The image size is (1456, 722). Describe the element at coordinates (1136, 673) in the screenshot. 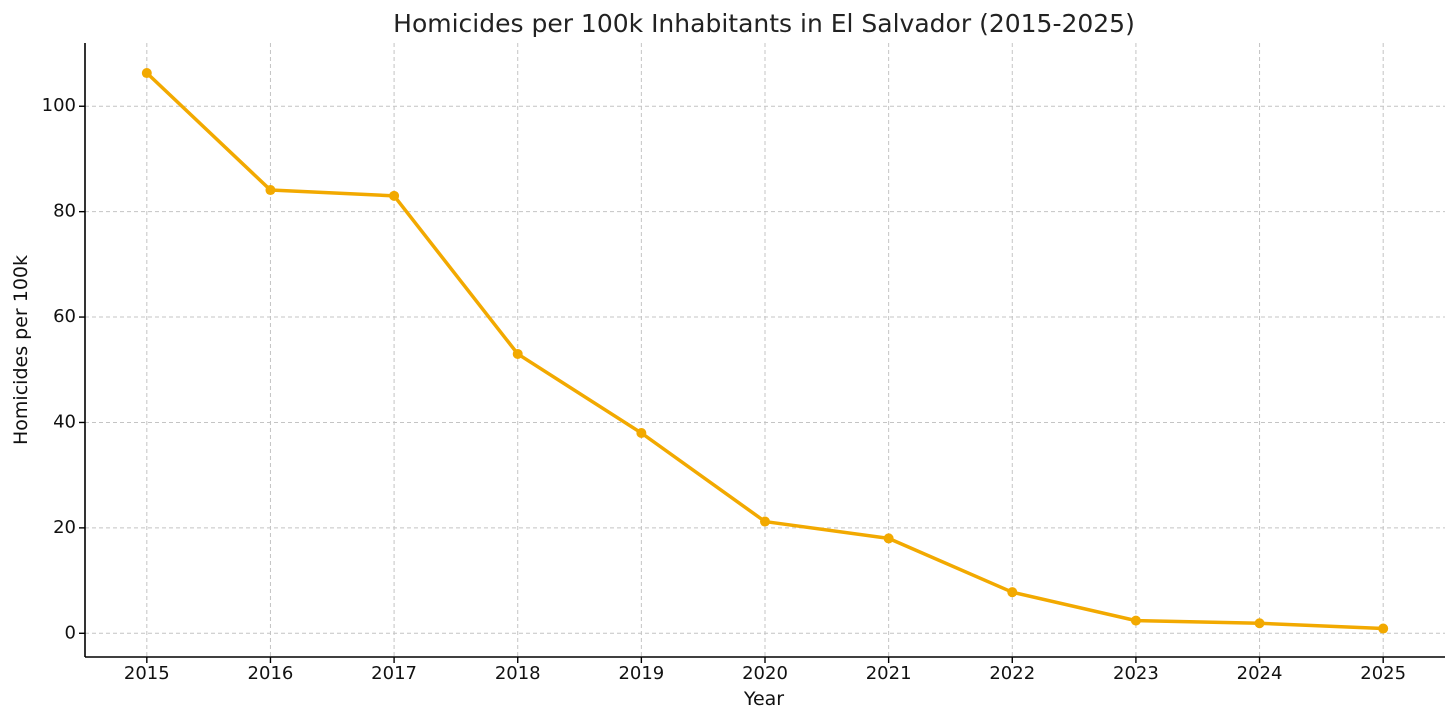

I see `x-tick-label: 2023` at that location.